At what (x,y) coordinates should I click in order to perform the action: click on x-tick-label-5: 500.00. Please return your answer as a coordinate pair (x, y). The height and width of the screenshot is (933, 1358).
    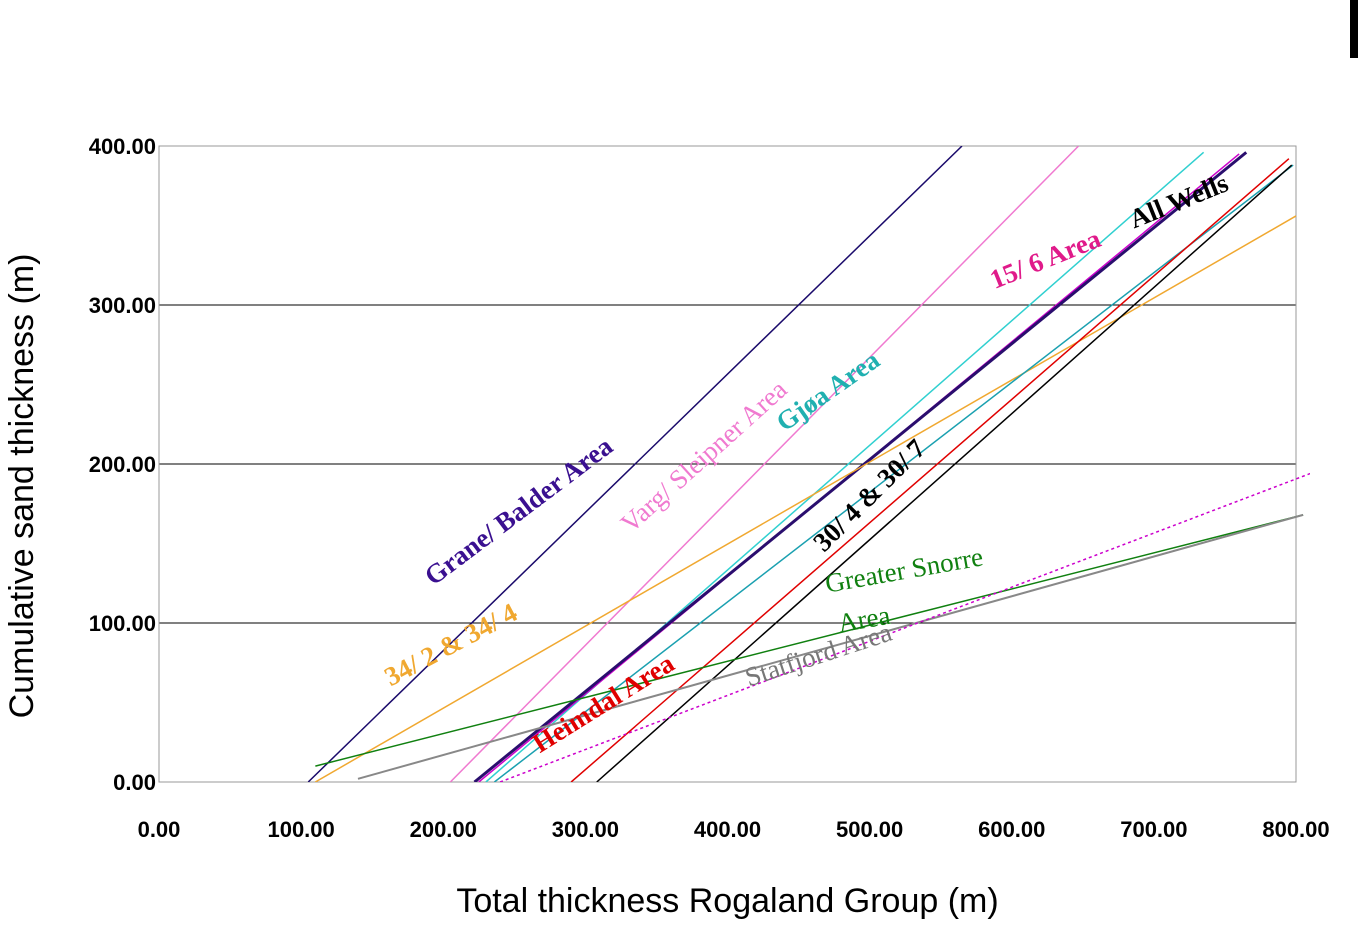
    Looking at the image, I should click on (869, 829).